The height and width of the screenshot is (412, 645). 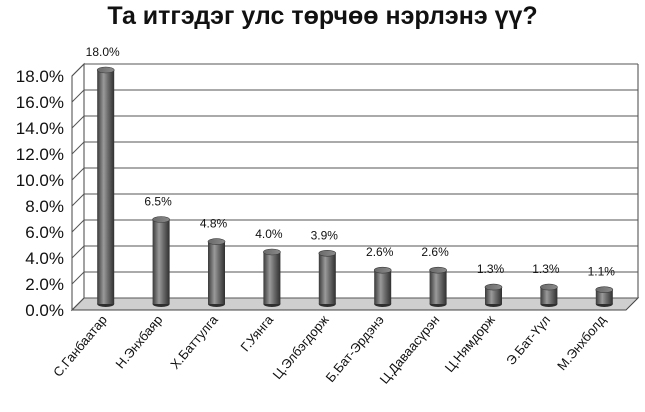 What do you see at coordinates (44, 206) in the screenshot?
I see `y-tick-label: 8.0%` at bounding box center [44, 206].